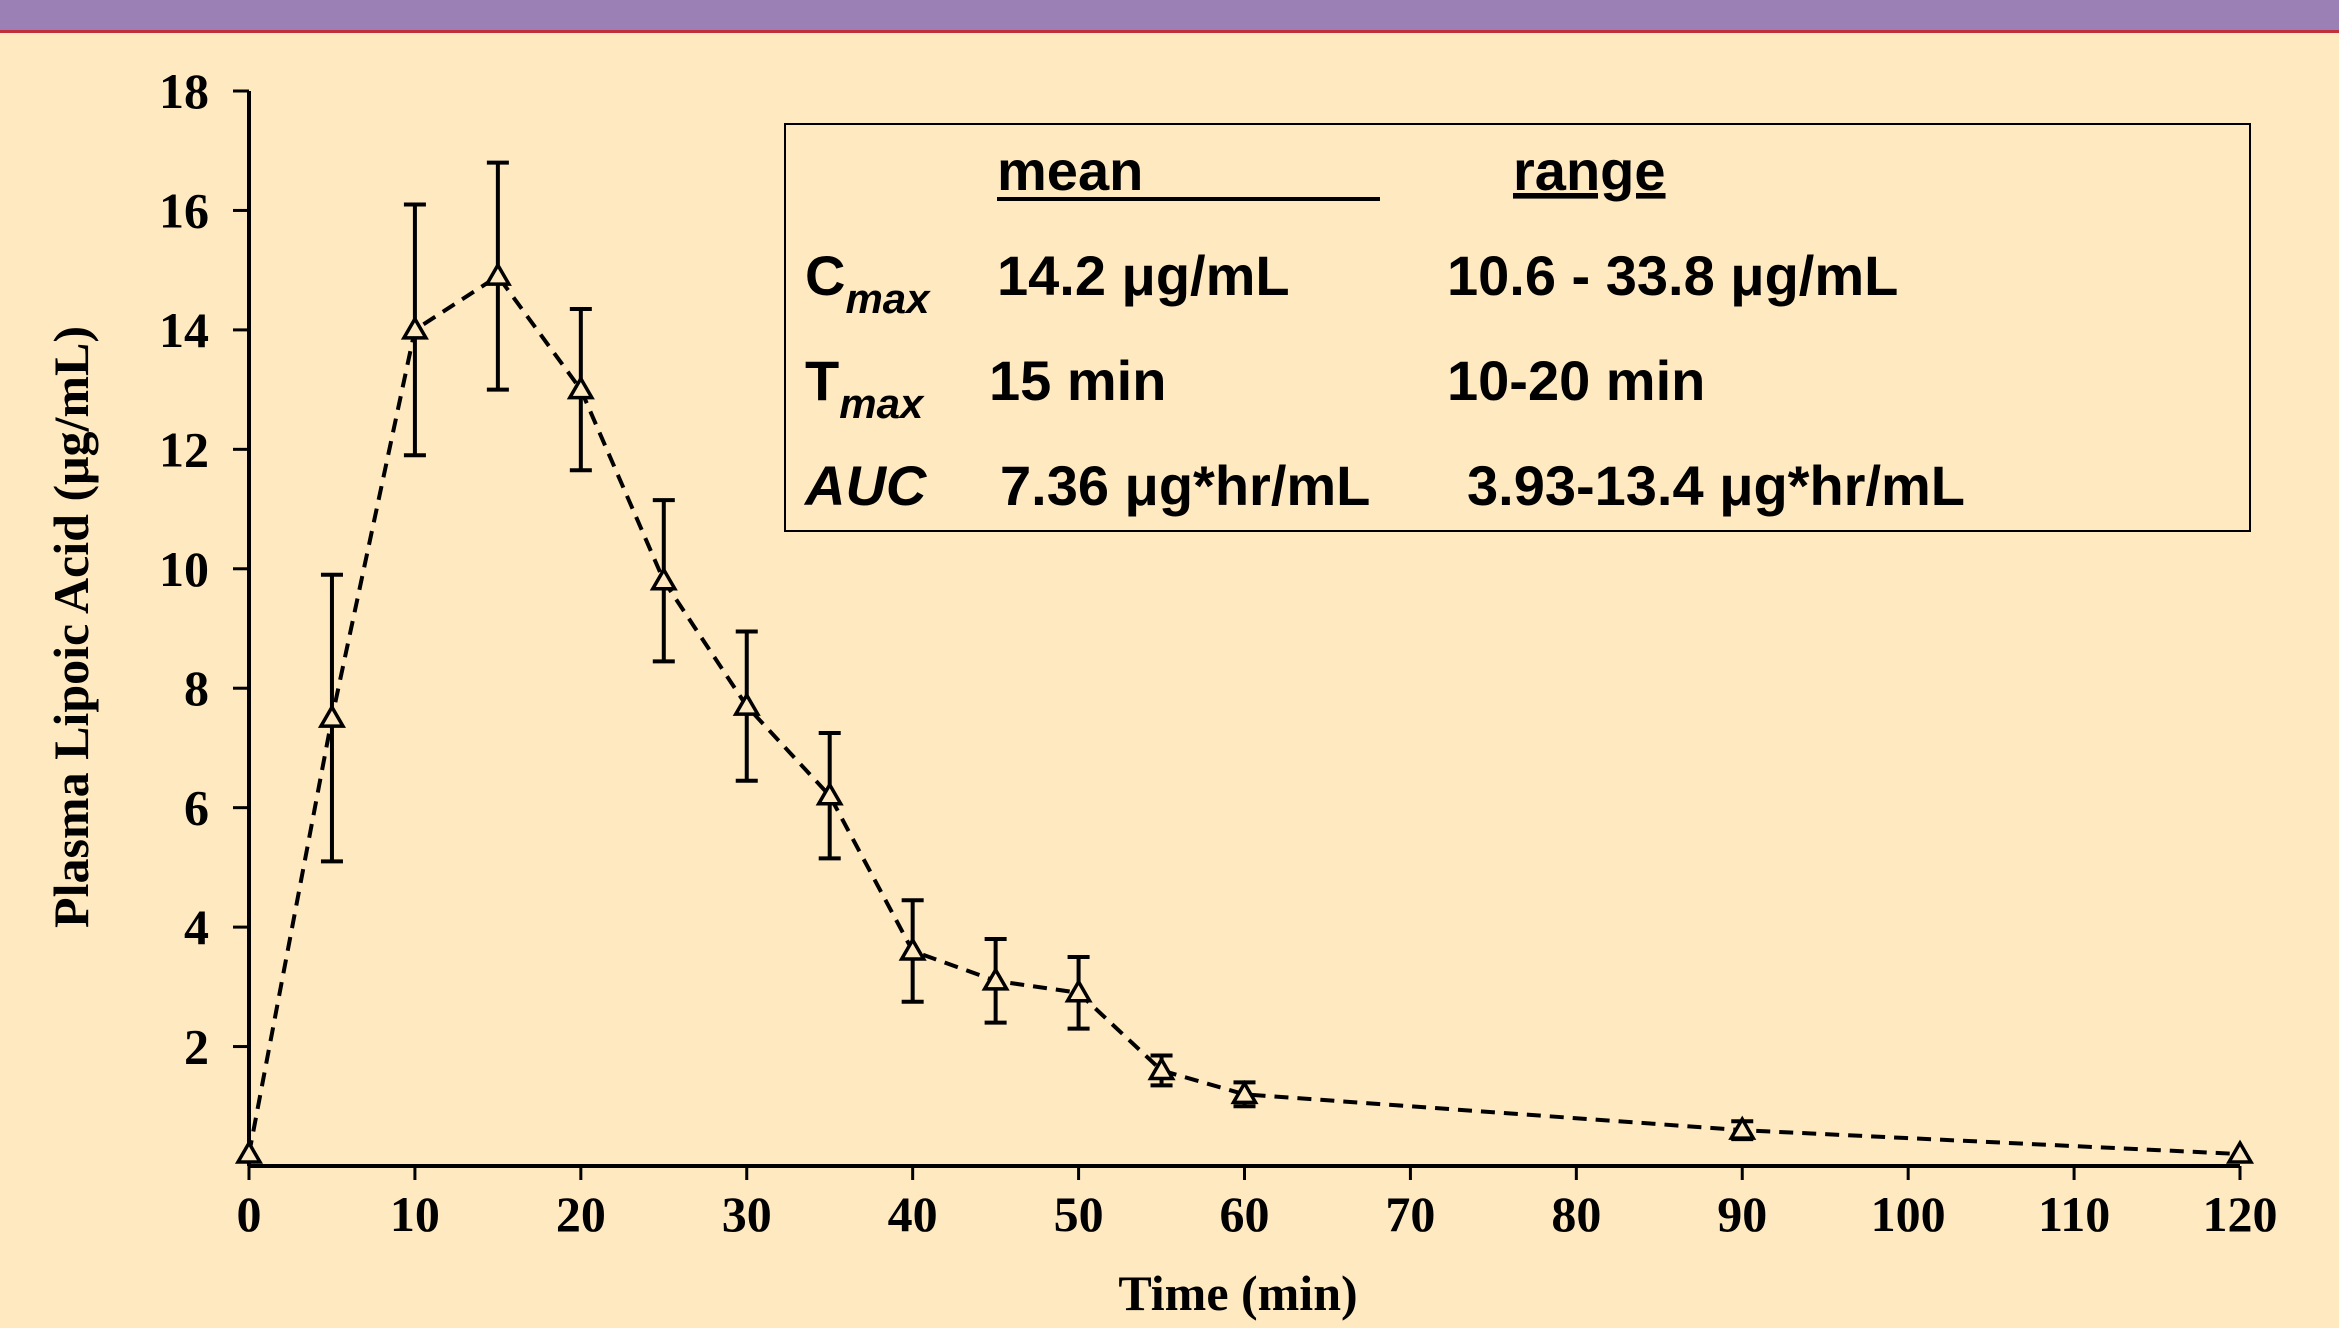 Image resolution: width=2339 pixels, height=1328 pixels. What do you see at coordinates (2240, 1214) in the screenshot?
I see `x-tick-label: 120` at bounding box center [2240, 1214].